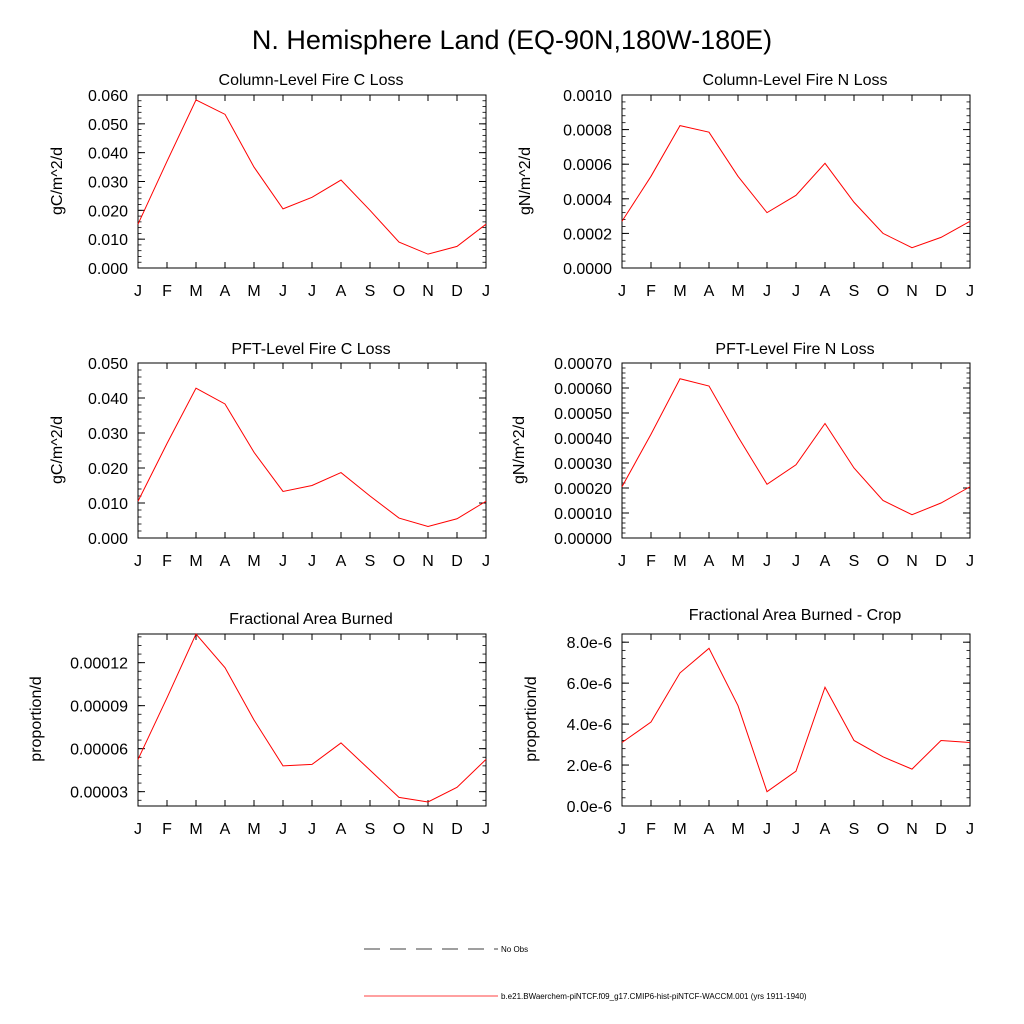 The height and width of the screenshot is (1024, 1024). Describe the element at coordinates (795, 615) in the screenshot. I see `panel-title: Fractional Area Burned - Crop` at that location.